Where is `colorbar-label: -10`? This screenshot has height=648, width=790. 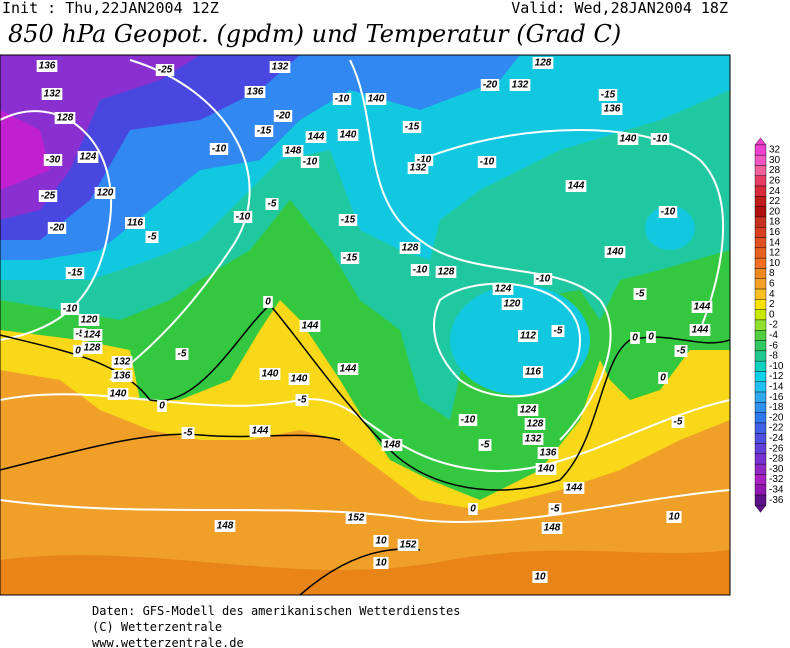 colorbar-label: -10 is located at coordinates (776, 366).